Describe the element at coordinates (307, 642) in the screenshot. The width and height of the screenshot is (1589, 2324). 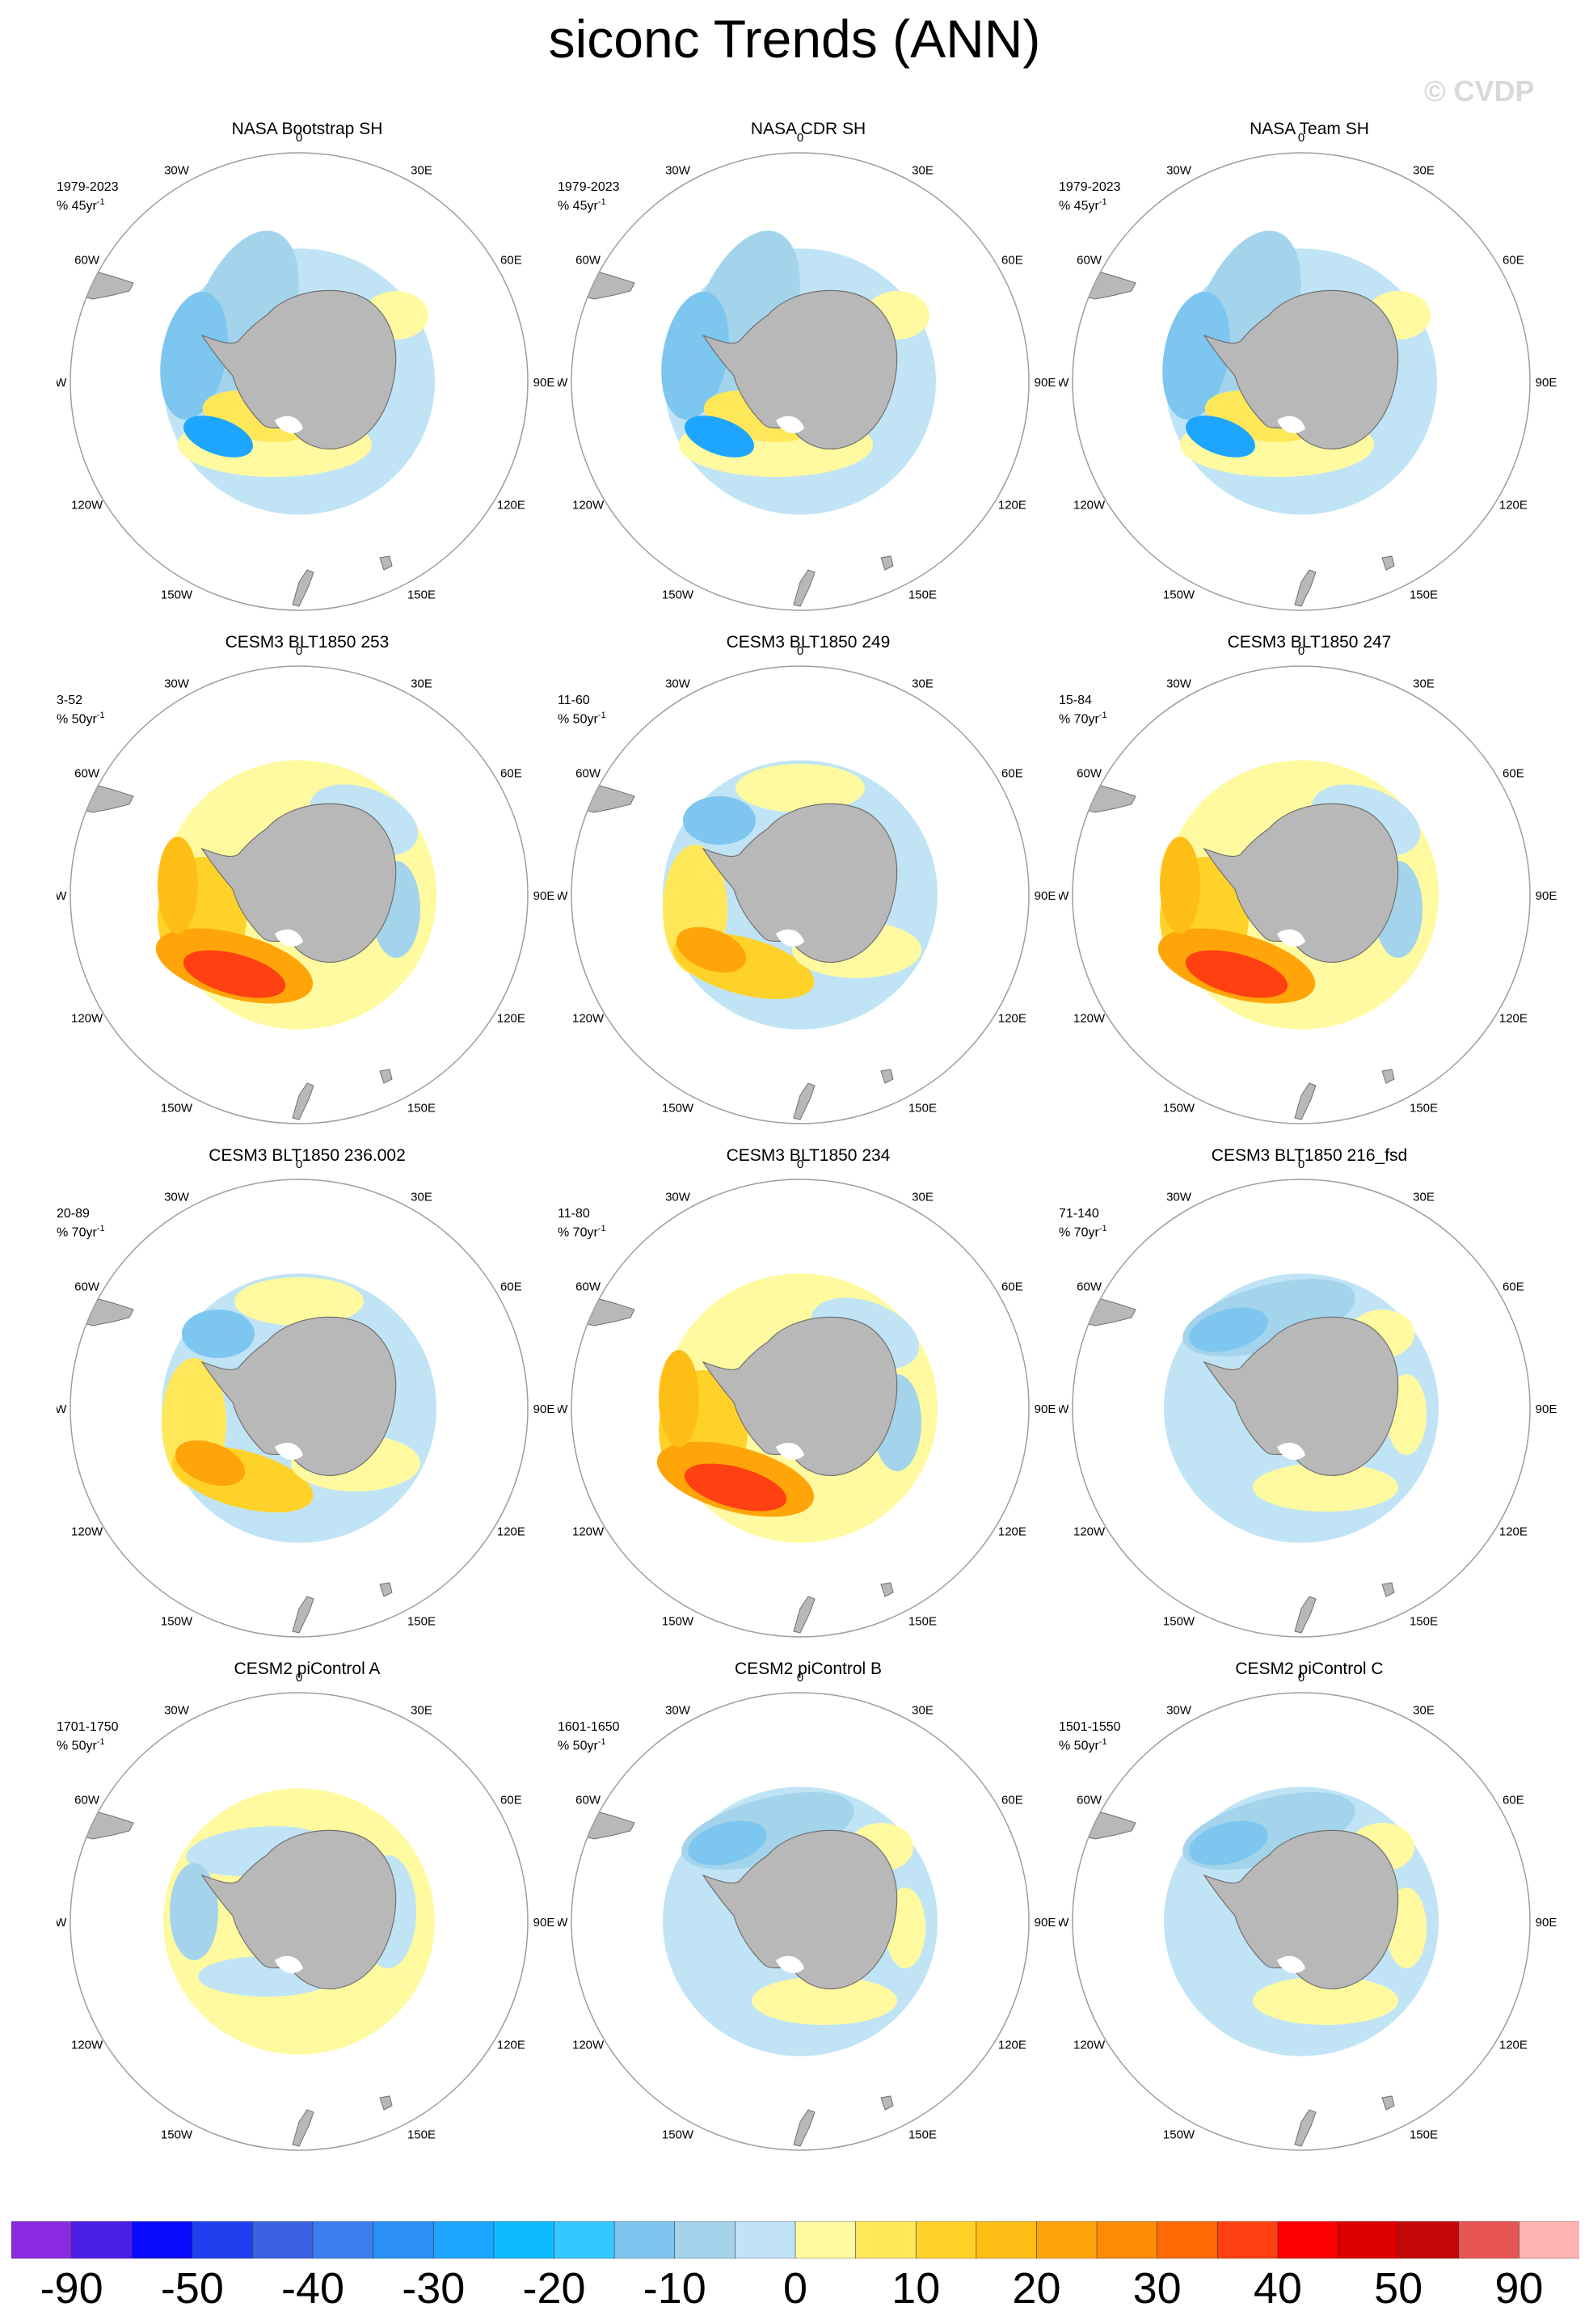
I see `panel-title: CESM3 BLT1850 253` at that location.